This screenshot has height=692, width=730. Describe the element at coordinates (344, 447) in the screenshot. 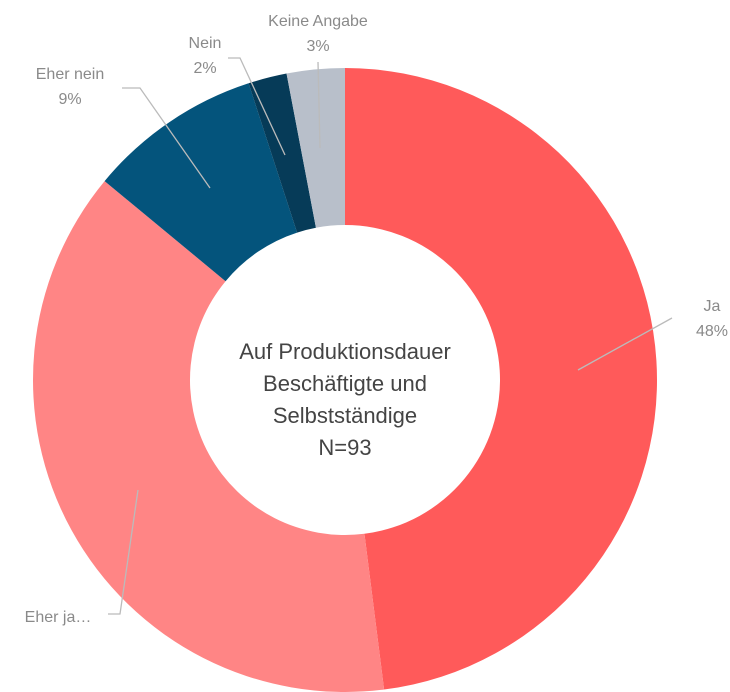

I see `center-text: N=93` at that location.